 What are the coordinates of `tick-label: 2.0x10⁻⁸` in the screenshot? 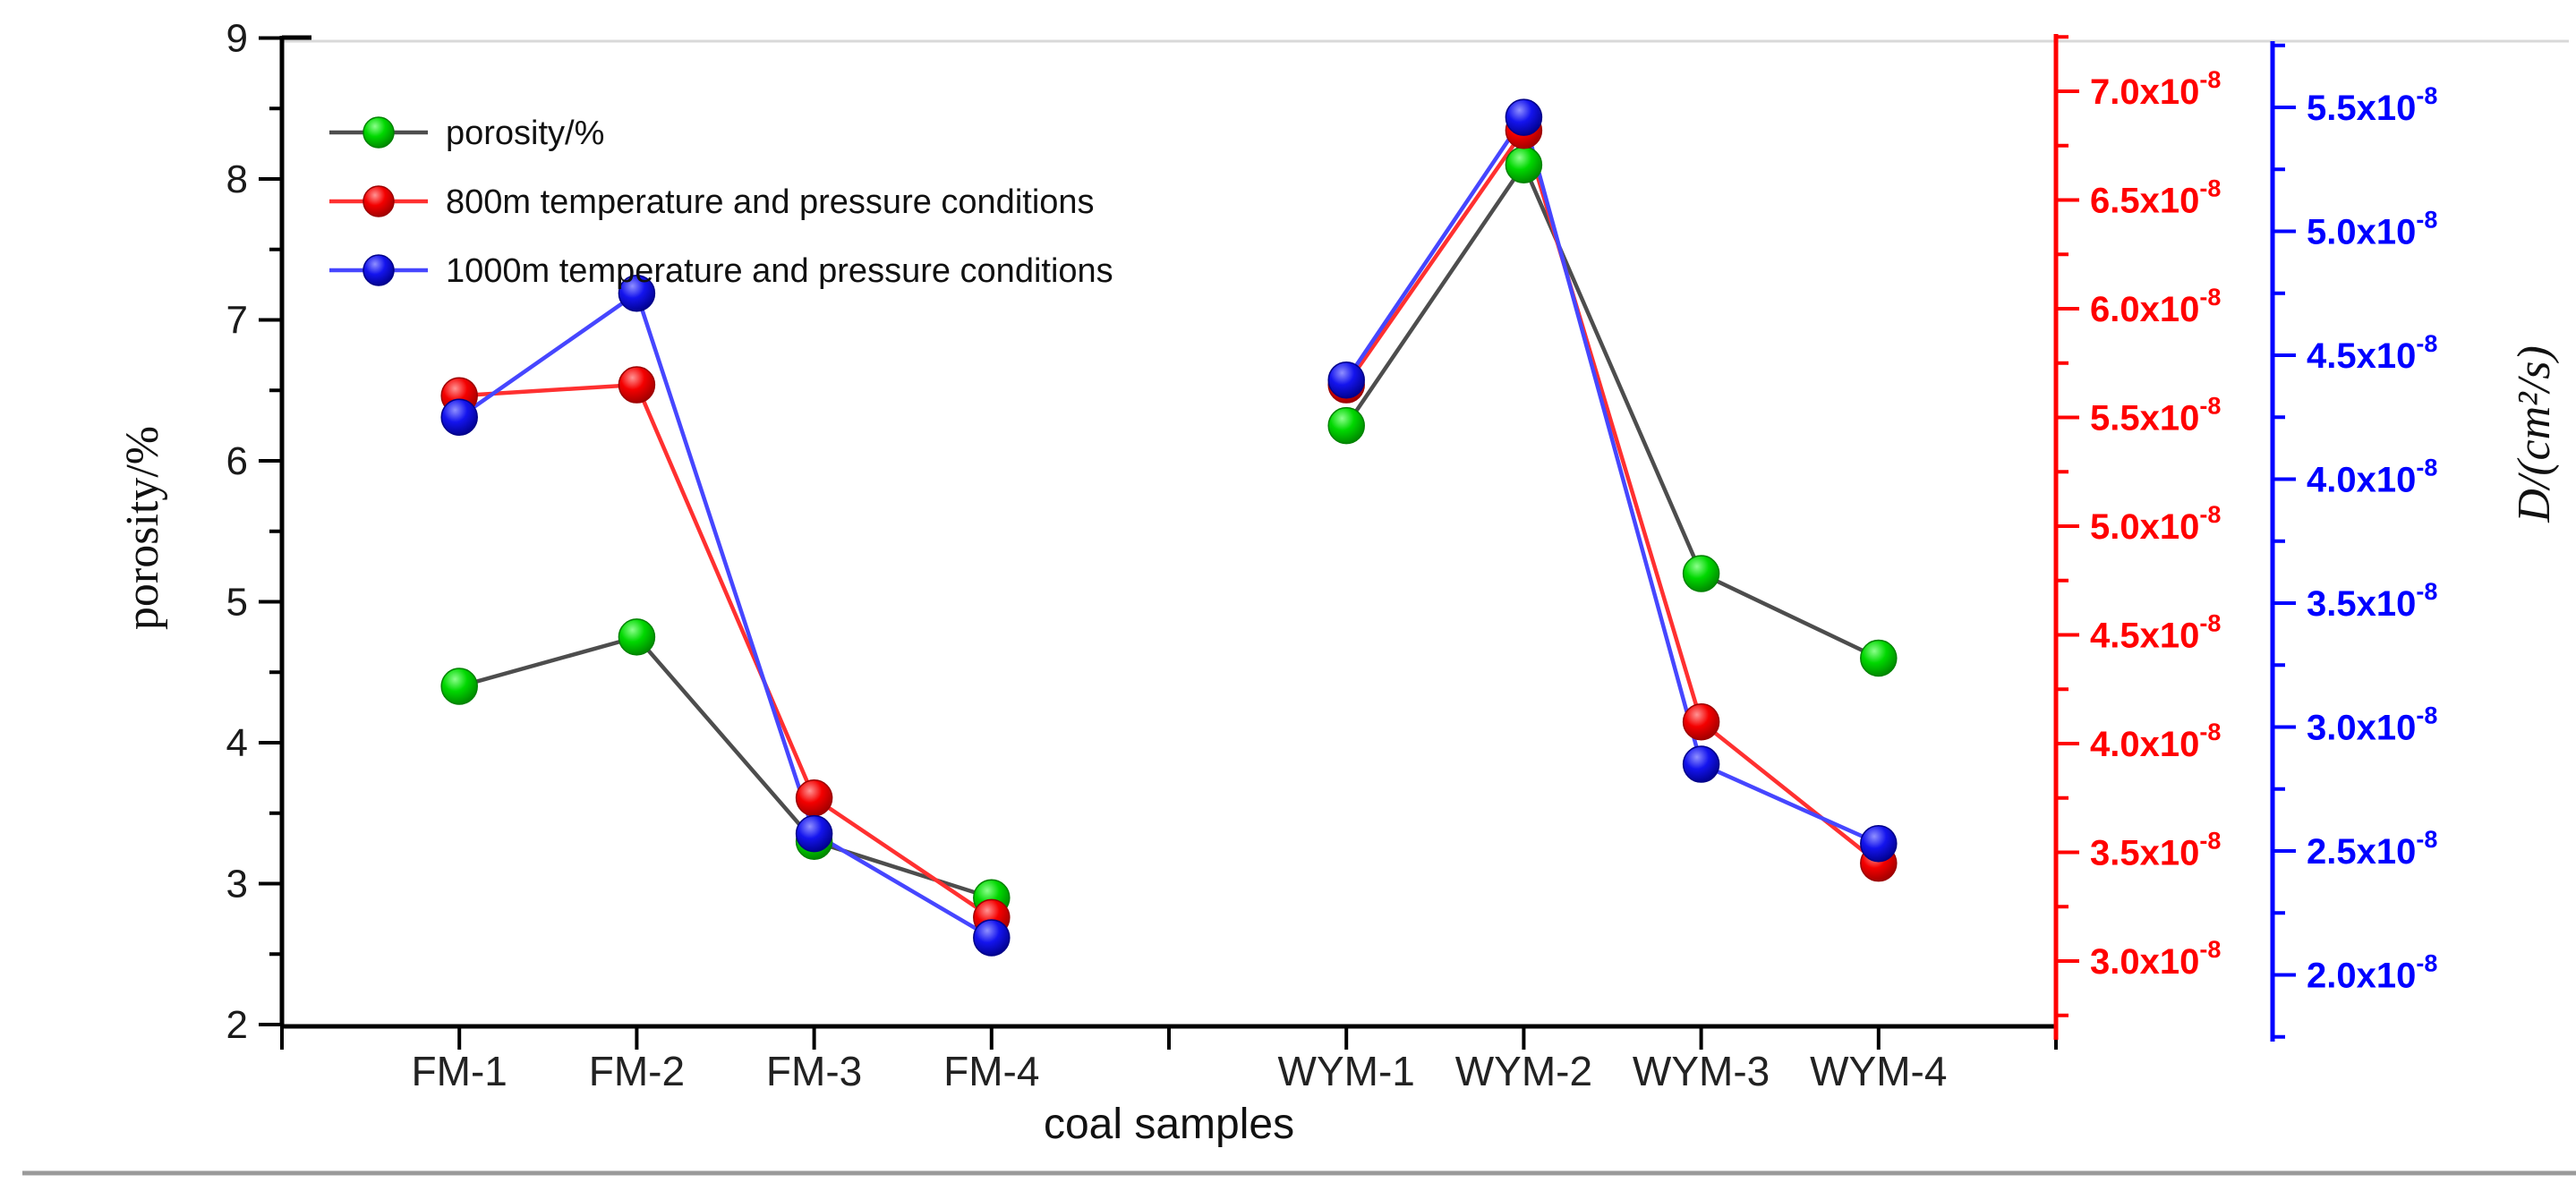 It's located at (2372, 973).